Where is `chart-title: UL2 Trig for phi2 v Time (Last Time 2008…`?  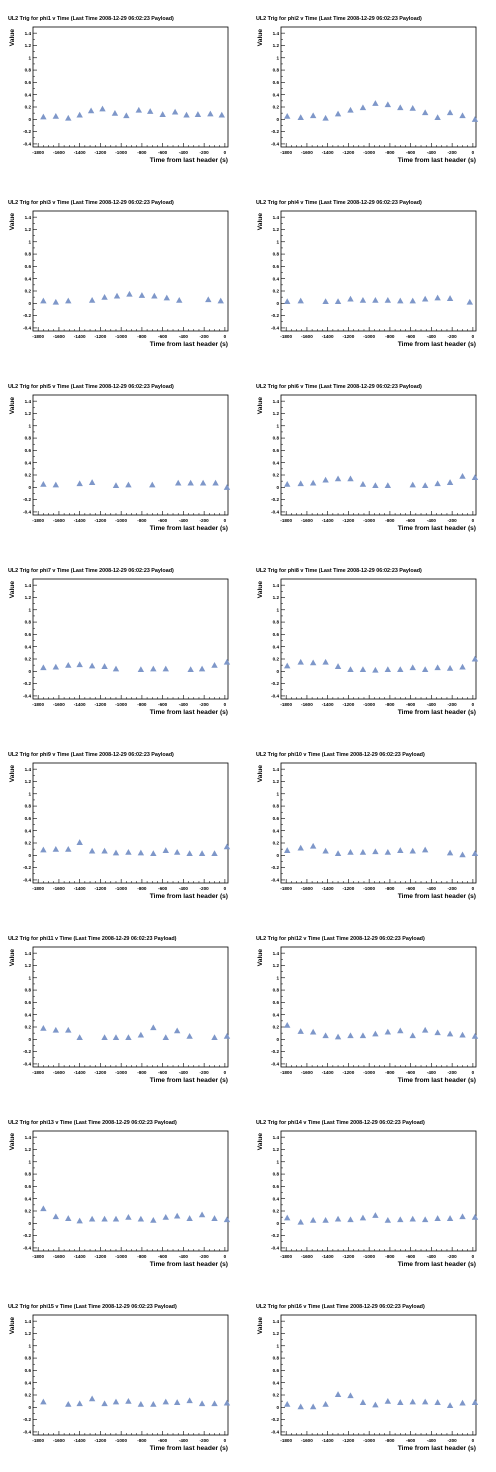 chart-title: UL2 Trig for phi2 v Time (Last Time 2008… is located at coordinates (339, 19).